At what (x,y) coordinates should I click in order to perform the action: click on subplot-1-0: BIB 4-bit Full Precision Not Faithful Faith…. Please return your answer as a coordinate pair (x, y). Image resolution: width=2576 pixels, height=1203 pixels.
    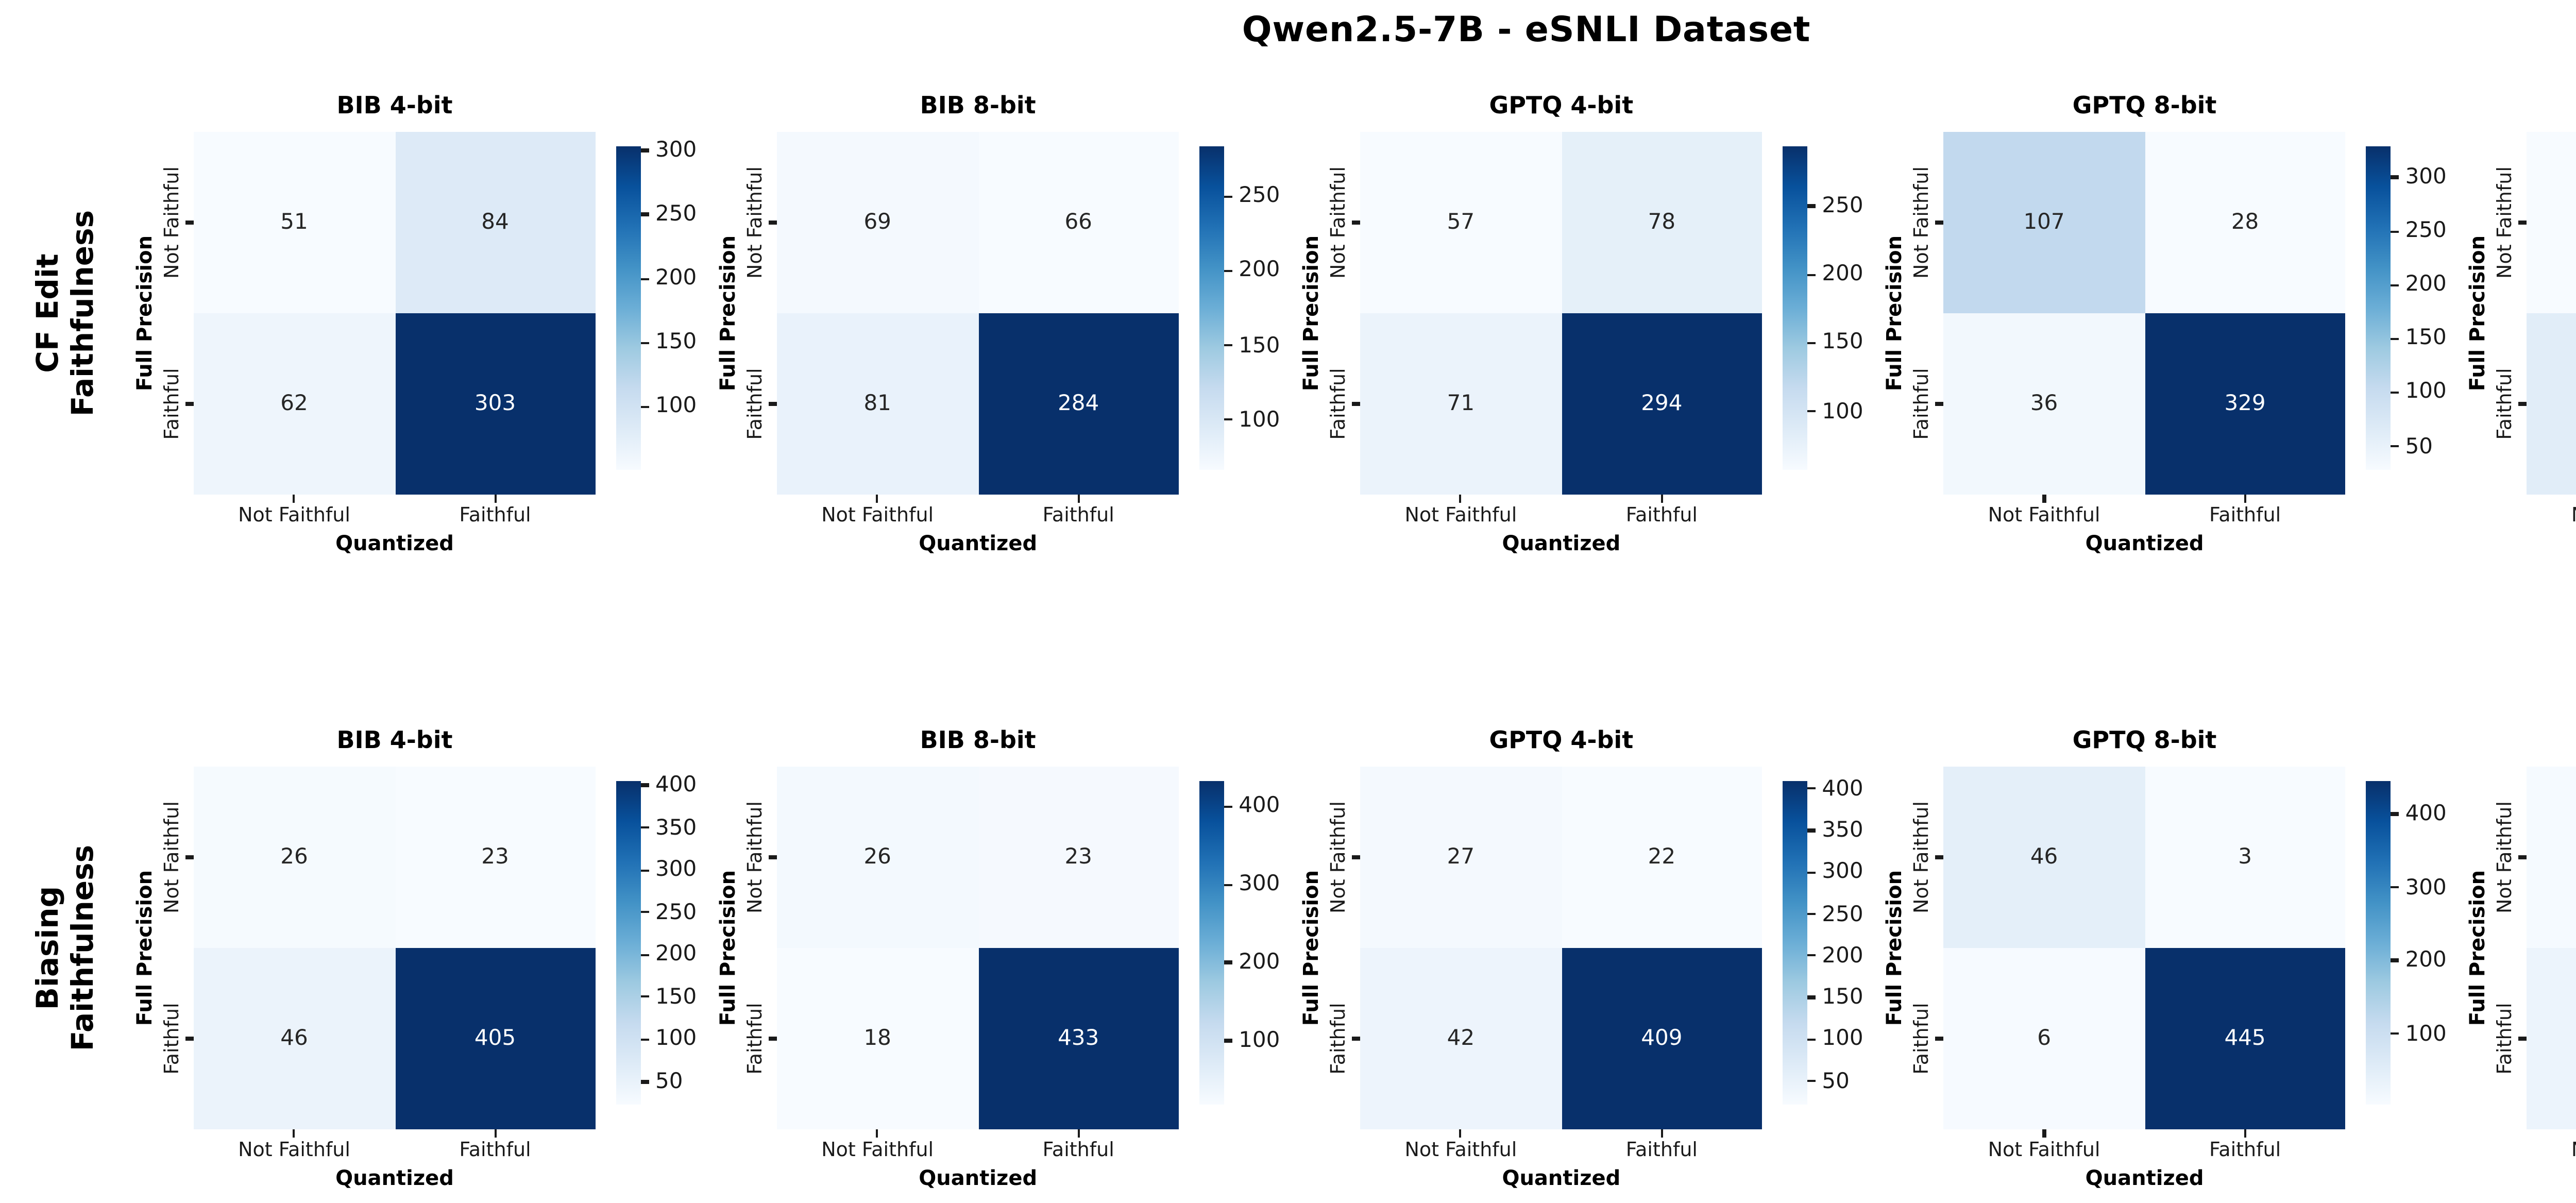
    Looking at the image, I should click on (423, 962).